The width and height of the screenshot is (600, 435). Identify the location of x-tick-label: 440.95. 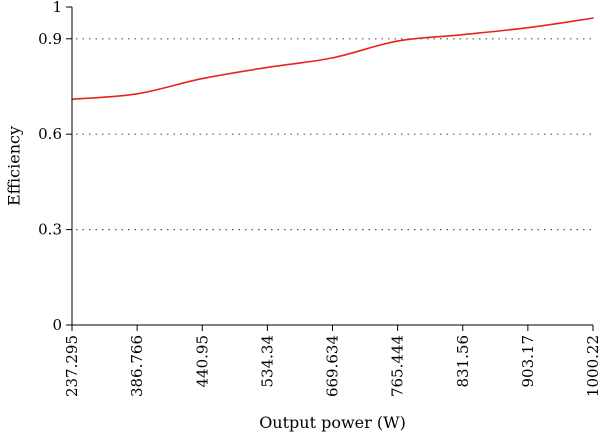
(202, 361).